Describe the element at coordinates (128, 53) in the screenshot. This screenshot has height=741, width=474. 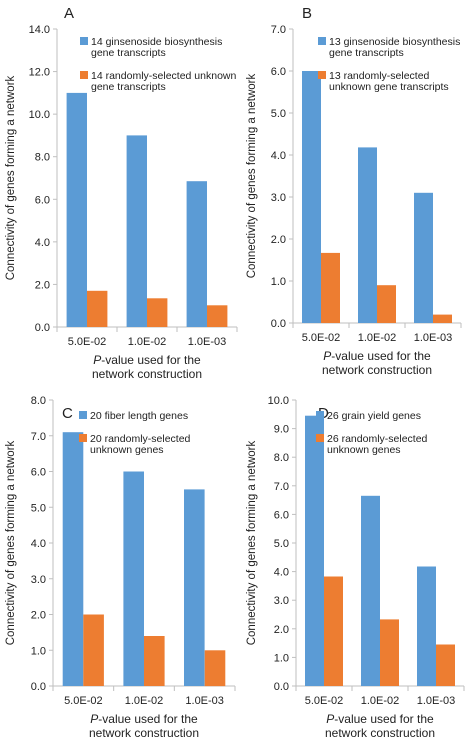
I see `legend-label-1: gene transcripts` at that location.